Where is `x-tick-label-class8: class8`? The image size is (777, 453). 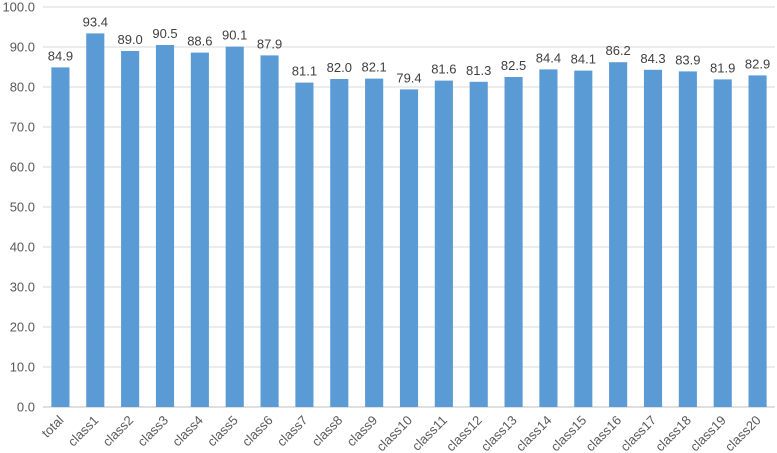 x-tick-label-class8: class8 is located at coordinates (327, 431).